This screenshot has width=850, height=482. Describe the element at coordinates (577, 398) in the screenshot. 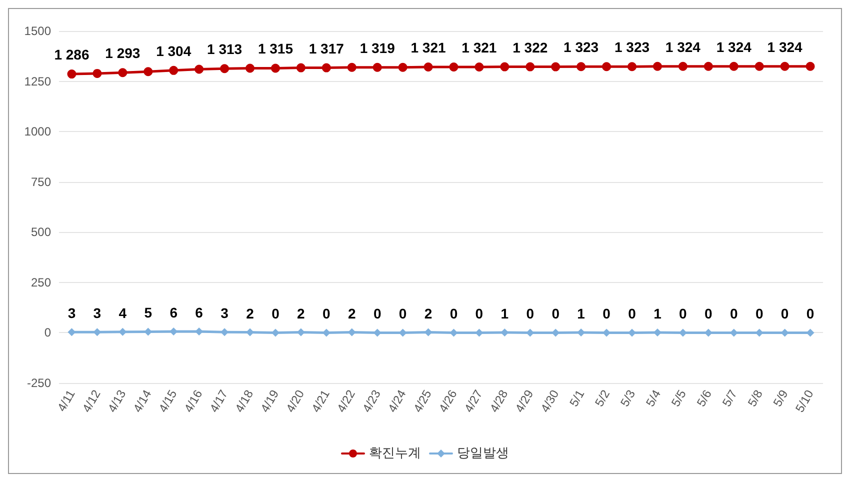

I see `x-tick-label: 5/1` at that location.